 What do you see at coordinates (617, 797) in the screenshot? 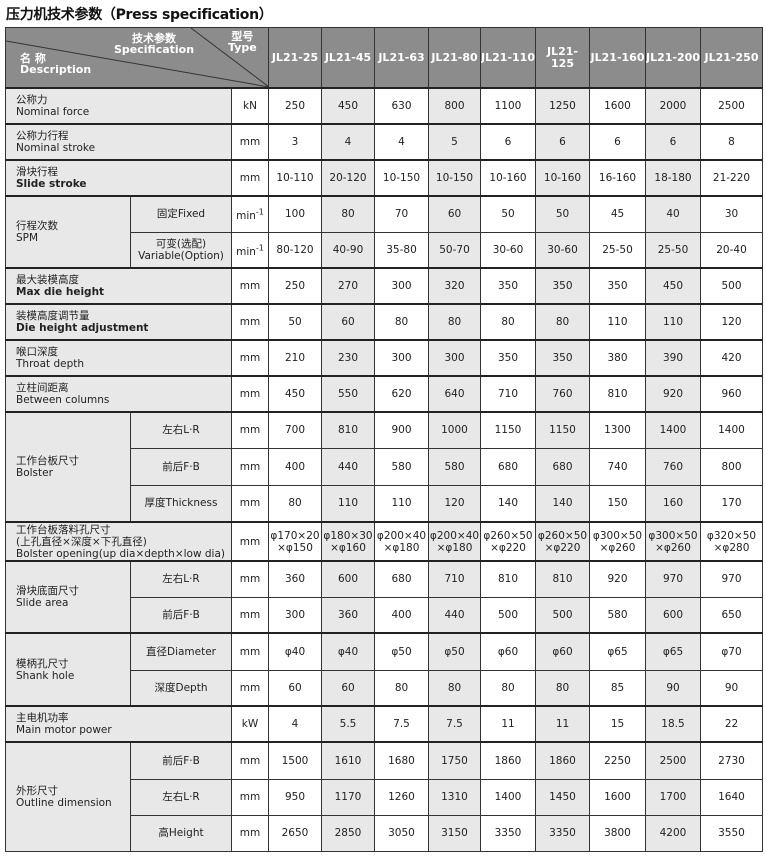
I see `value-cell: 1600` at bounding box center [617, 797].